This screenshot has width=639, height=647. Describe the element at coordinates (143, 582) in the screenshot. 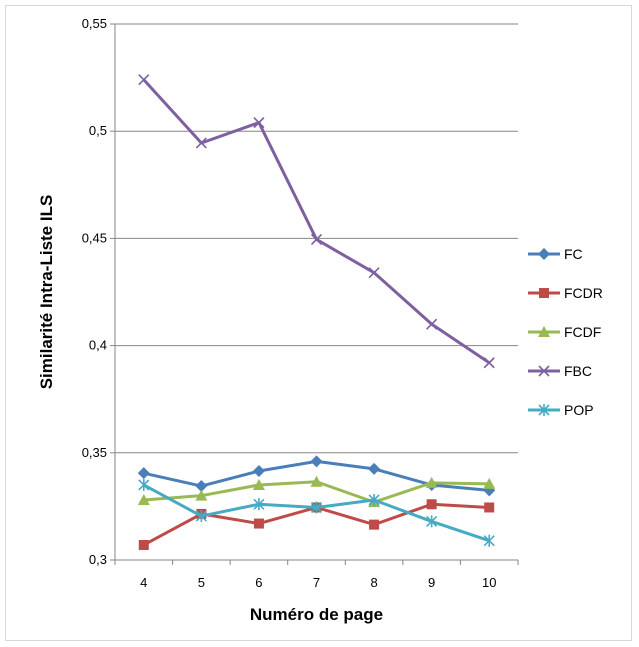

I see `x-tick-label: 4` at that location.